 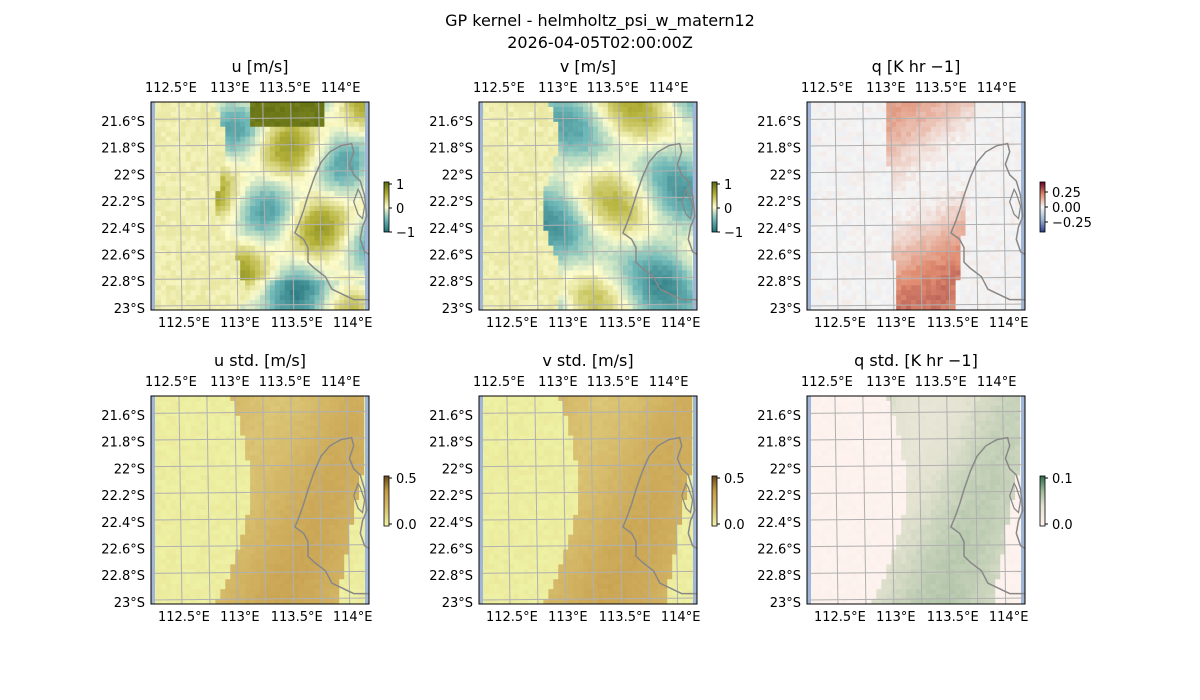 What do you see at coordinates (588, 118) in the screenshot?
I see `grid-line-lat` at bounding box center [588, 118].